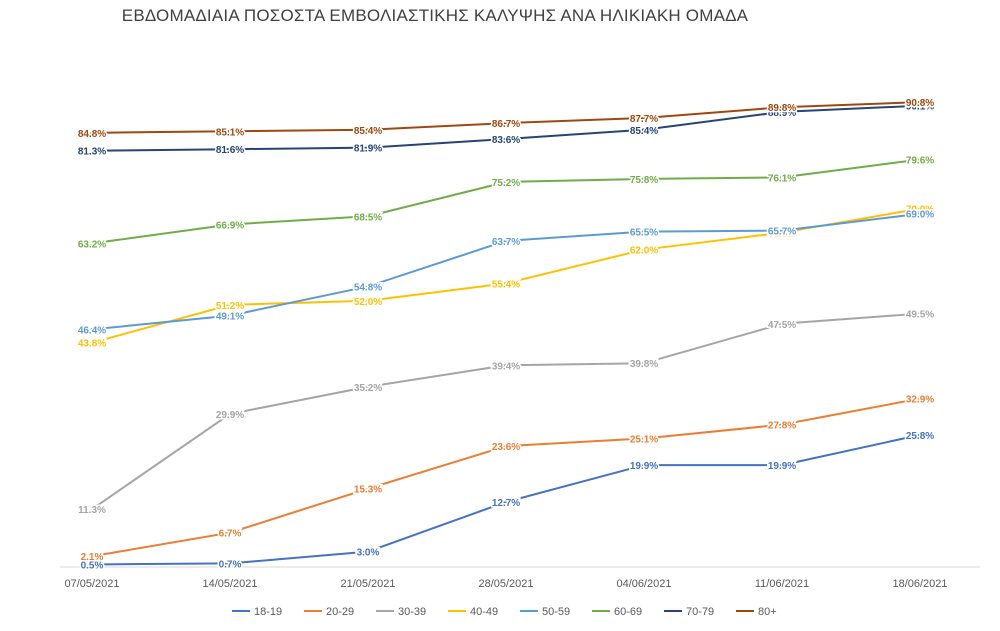 The height and width of the screenshot is (631, 1000). I want to click on legend-label: 18-19, so click(268, 612).